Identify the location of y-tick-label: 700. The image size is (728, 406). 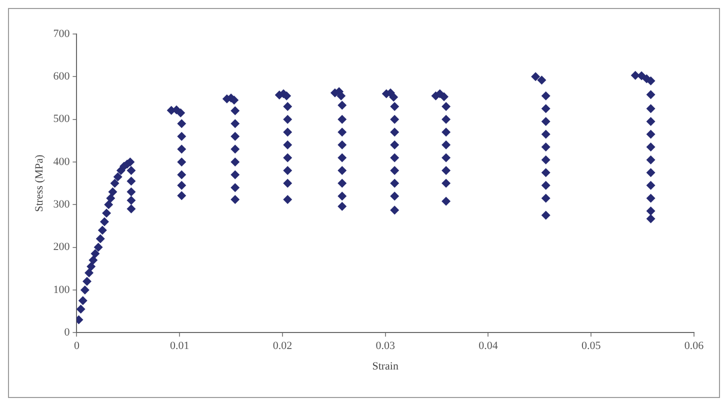
(61, 34).